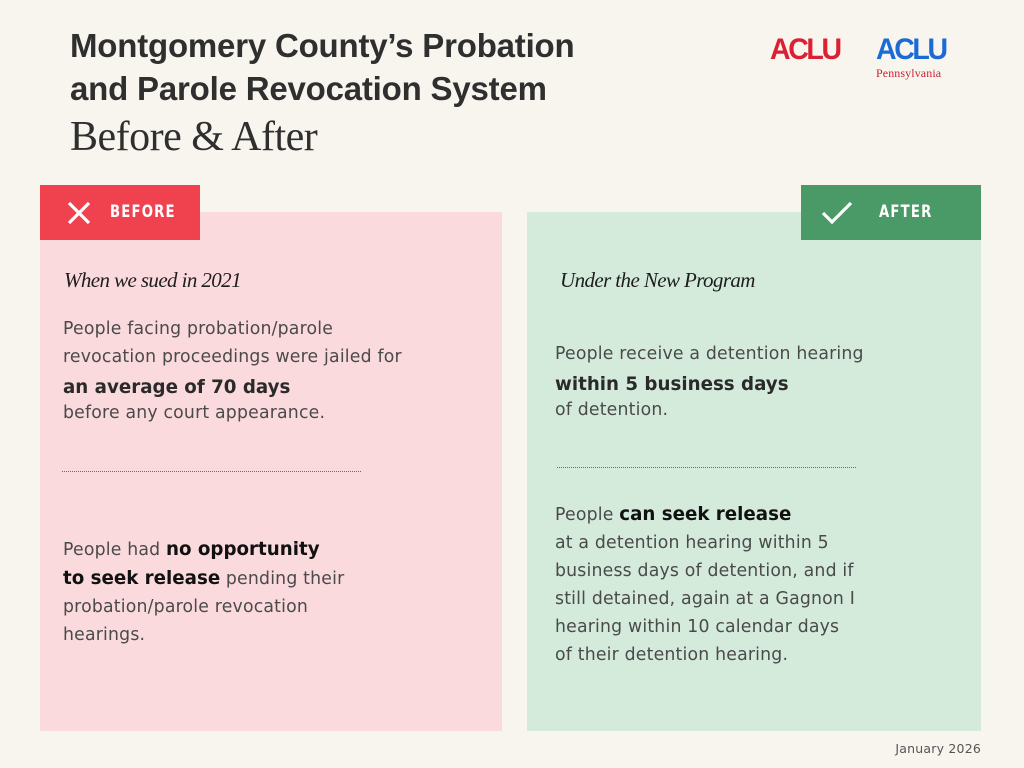 This screenshot has width=1024, height=768. I want to click on after-point-2-line-1: People can seek release, so click(673, 514).